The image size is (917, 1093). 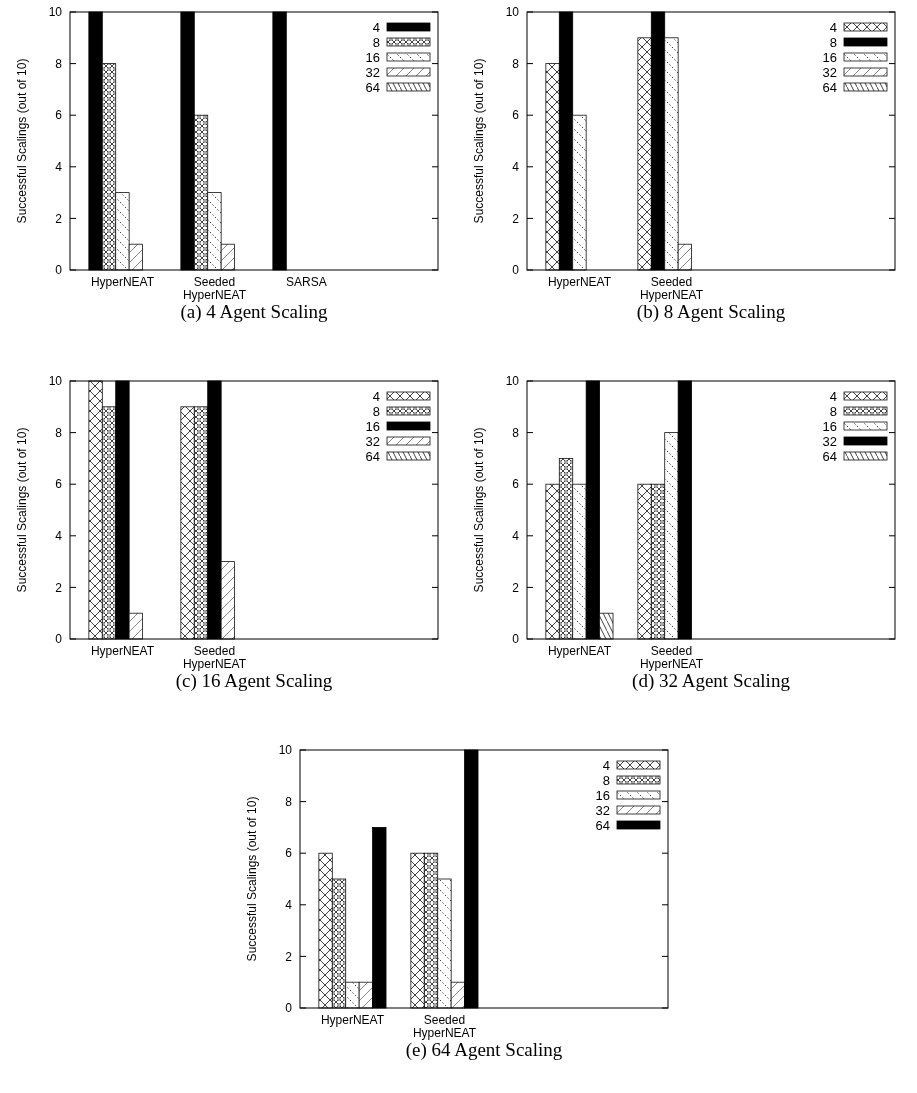 I want to click on text: (d) 32 Agent Scaling, so click(x=711, y=681).